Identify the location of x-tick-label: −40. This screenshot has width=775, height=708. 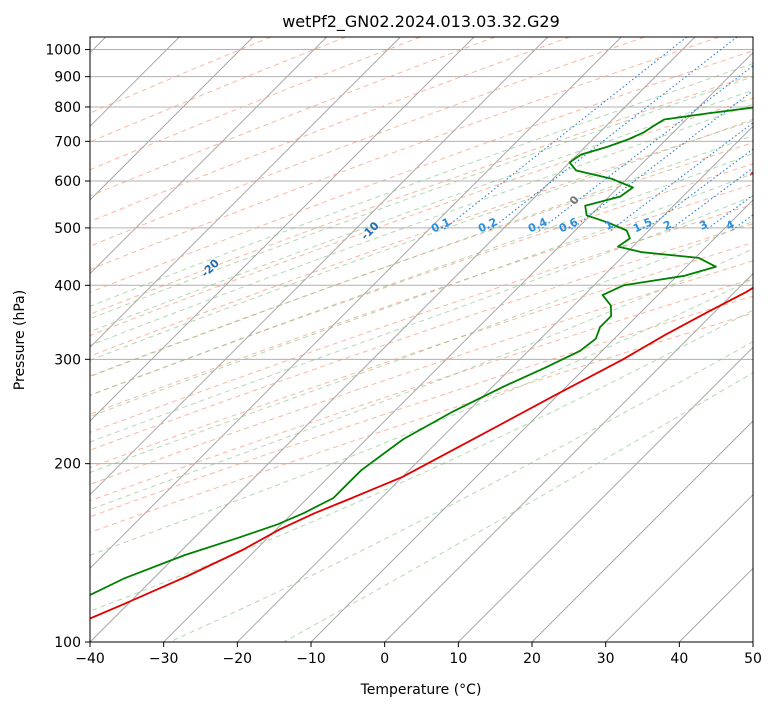
(90, 659).